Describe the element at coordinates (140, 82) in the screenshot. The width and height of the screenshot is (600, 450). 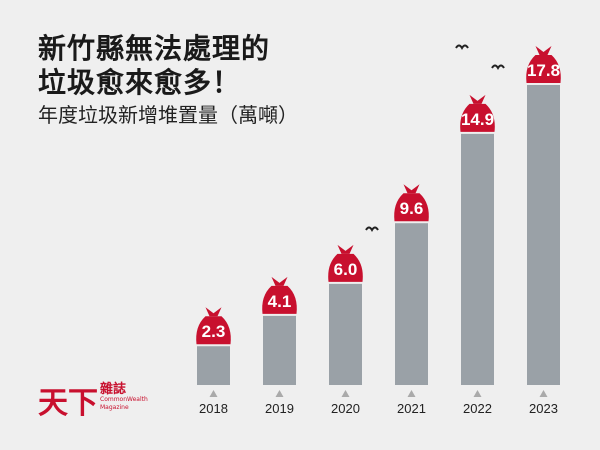
I see `title-line-2: 垃圾愈來愈多！` at that location.